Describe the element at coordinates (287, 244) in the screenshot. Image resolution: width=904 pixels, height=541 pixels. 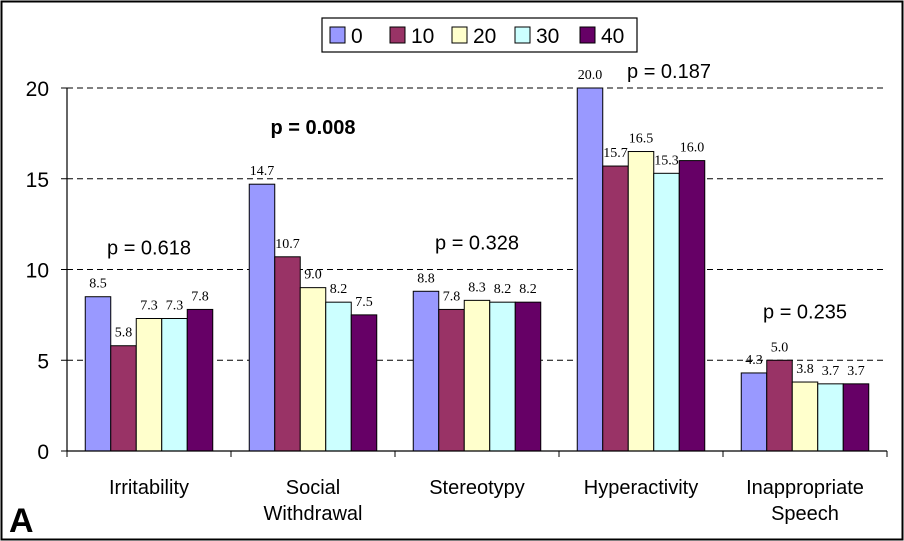
I see `data-label: 10.7` at that location.